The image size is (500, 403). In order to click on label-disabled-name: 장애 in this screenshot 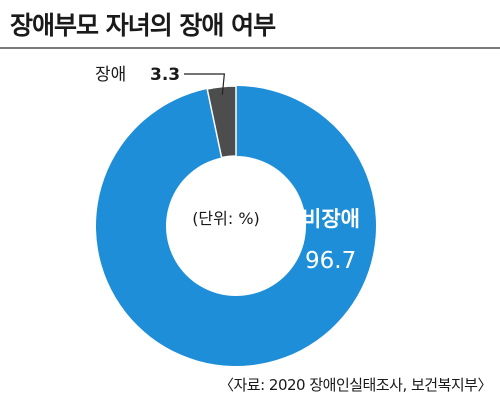, I will do `click(110, 75)`.